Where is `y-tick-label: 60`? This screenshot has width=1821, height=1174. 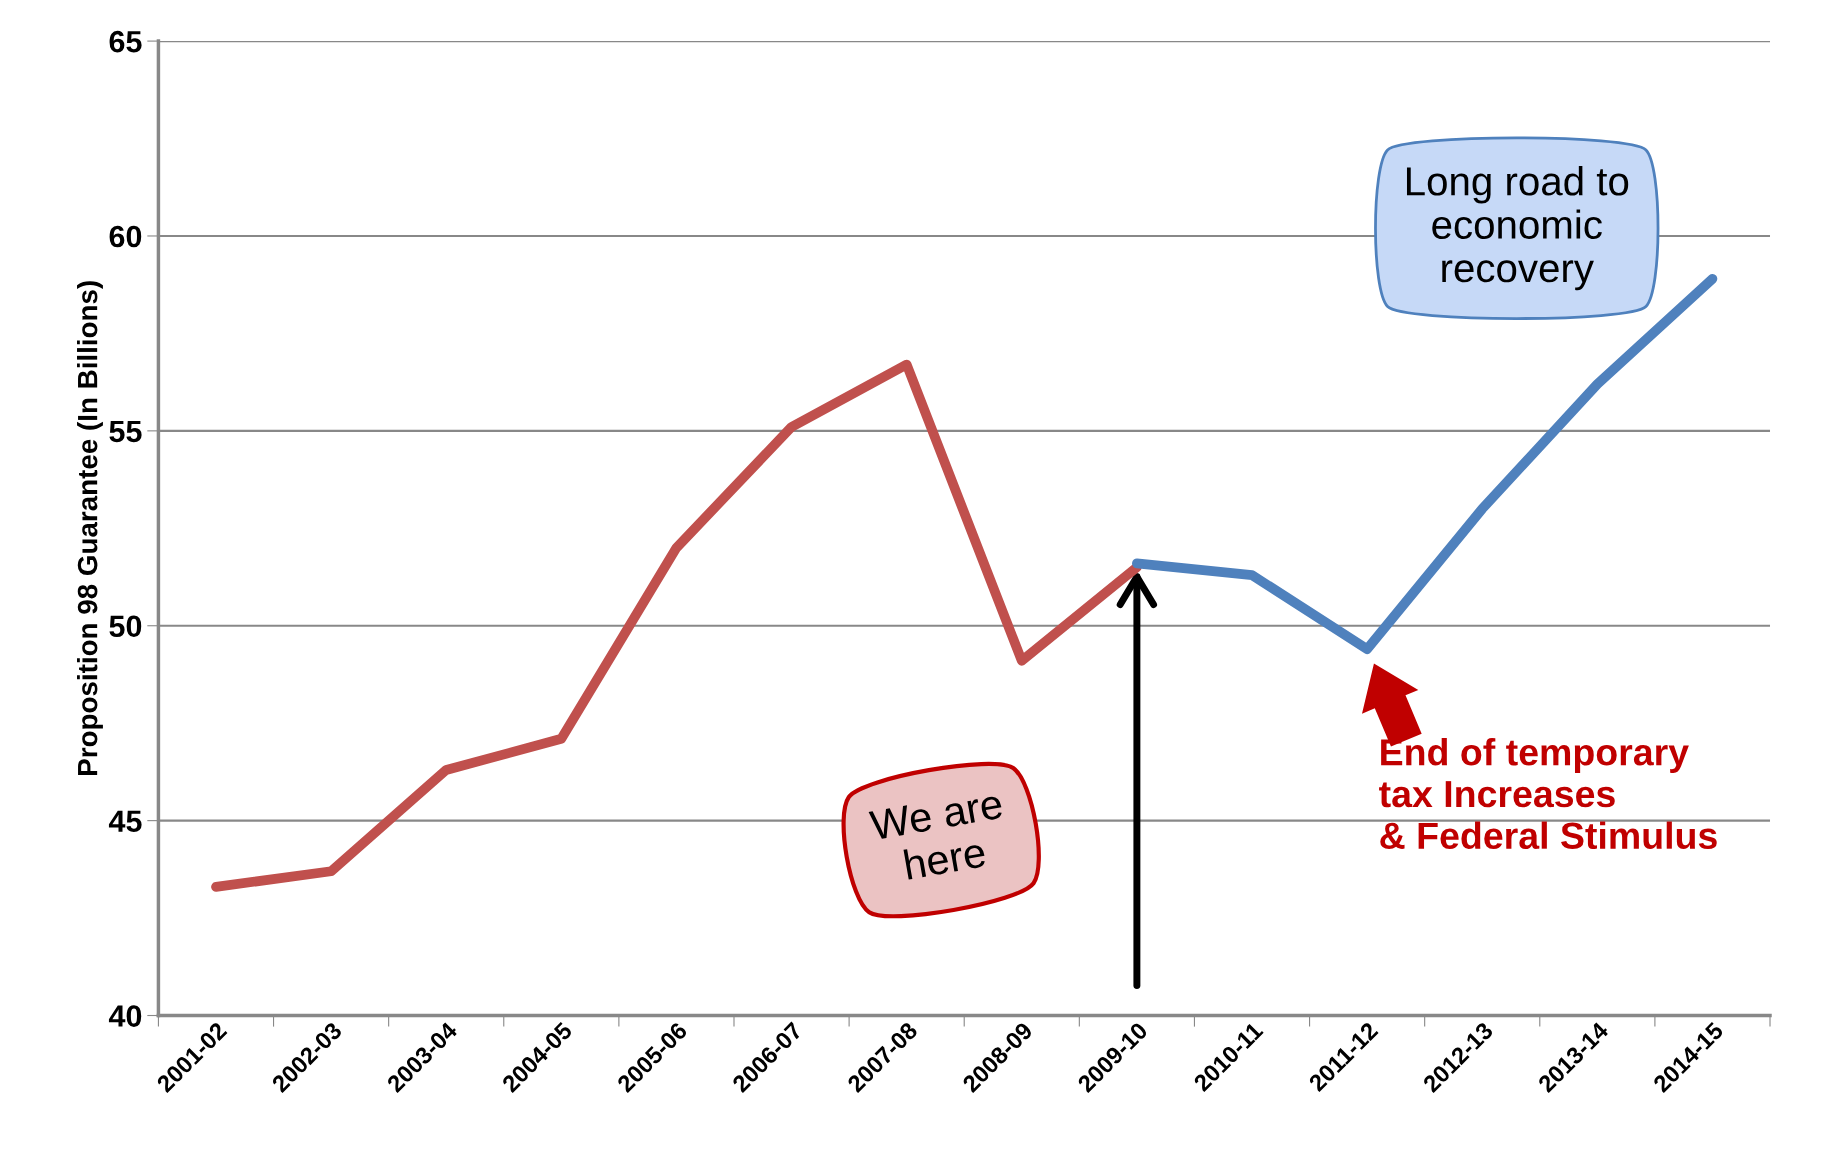
y-tick-label: 60 is located at coordinates (125, 236).